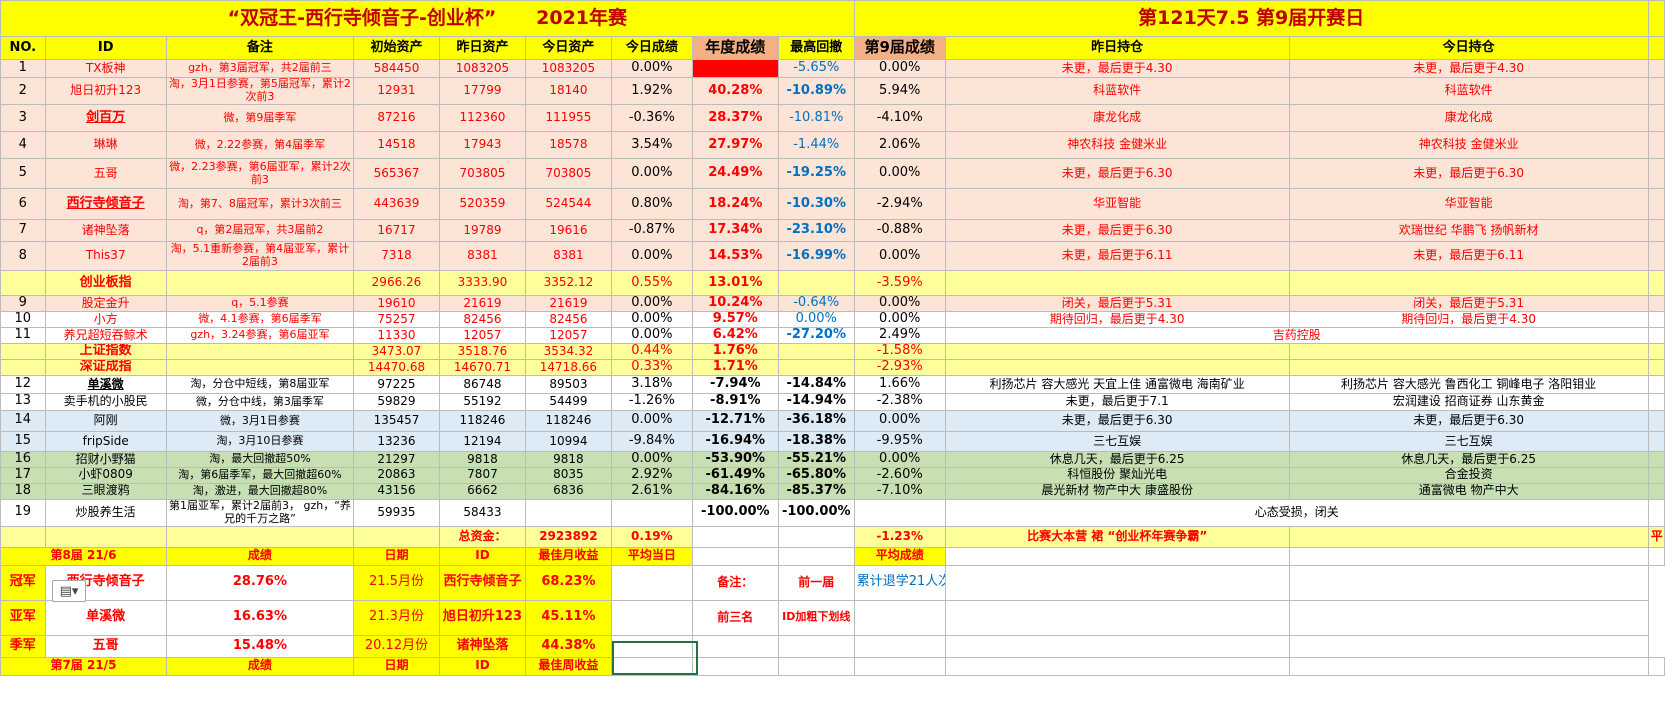 This screenshot has width=1665, height=713. Describe the element at coordinates (1251, 18) in the screenshot. I see `day-title: 第121天7.5 第9届开赛日` at that location.